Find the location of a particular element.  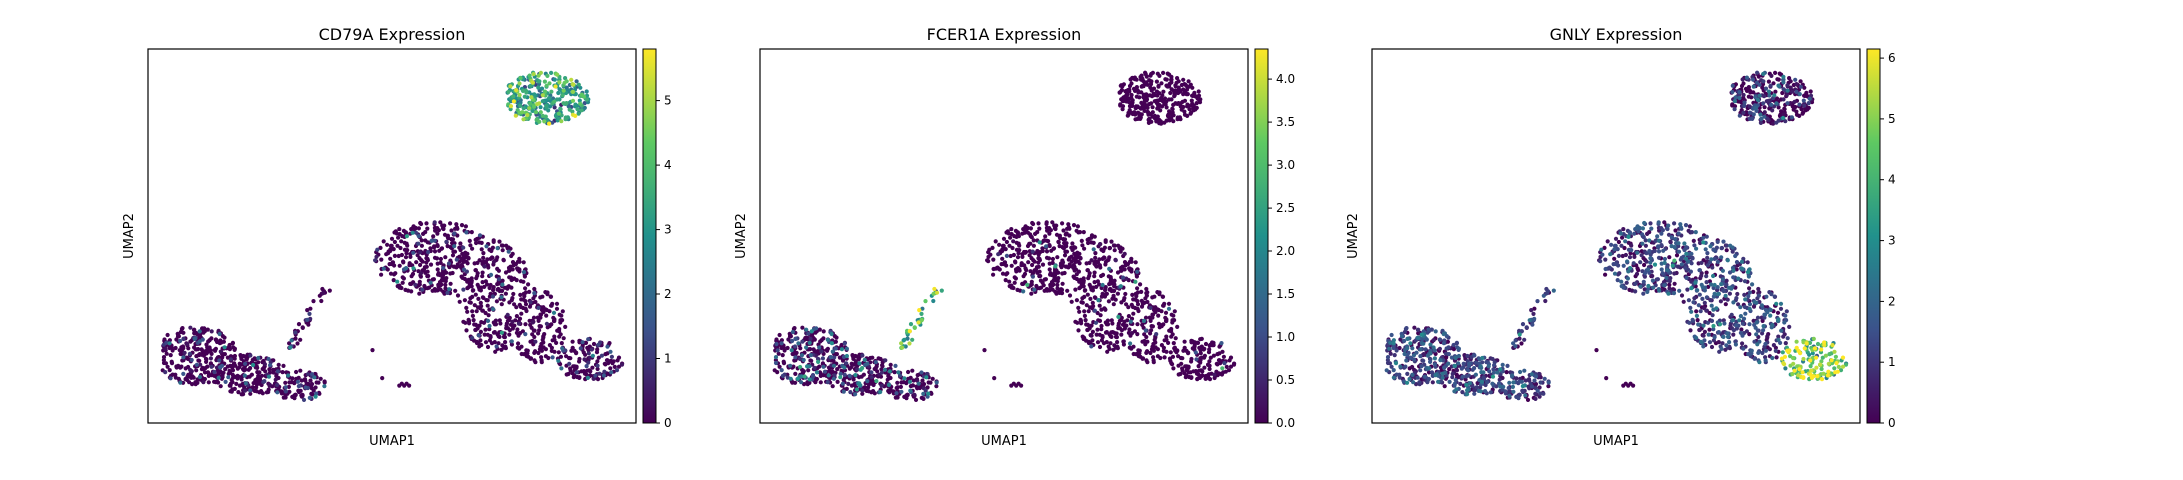

colorbar-tick-label: 1.5 is located at coordinates (1285, 294).